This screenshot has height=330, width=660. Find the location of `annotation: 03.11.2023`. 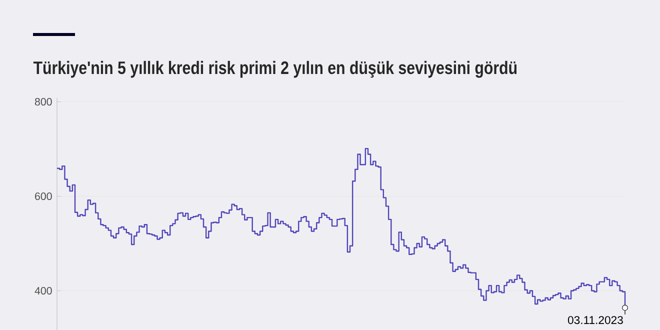

annotation: 03.11.2023 is located at coordinates (595, 320).